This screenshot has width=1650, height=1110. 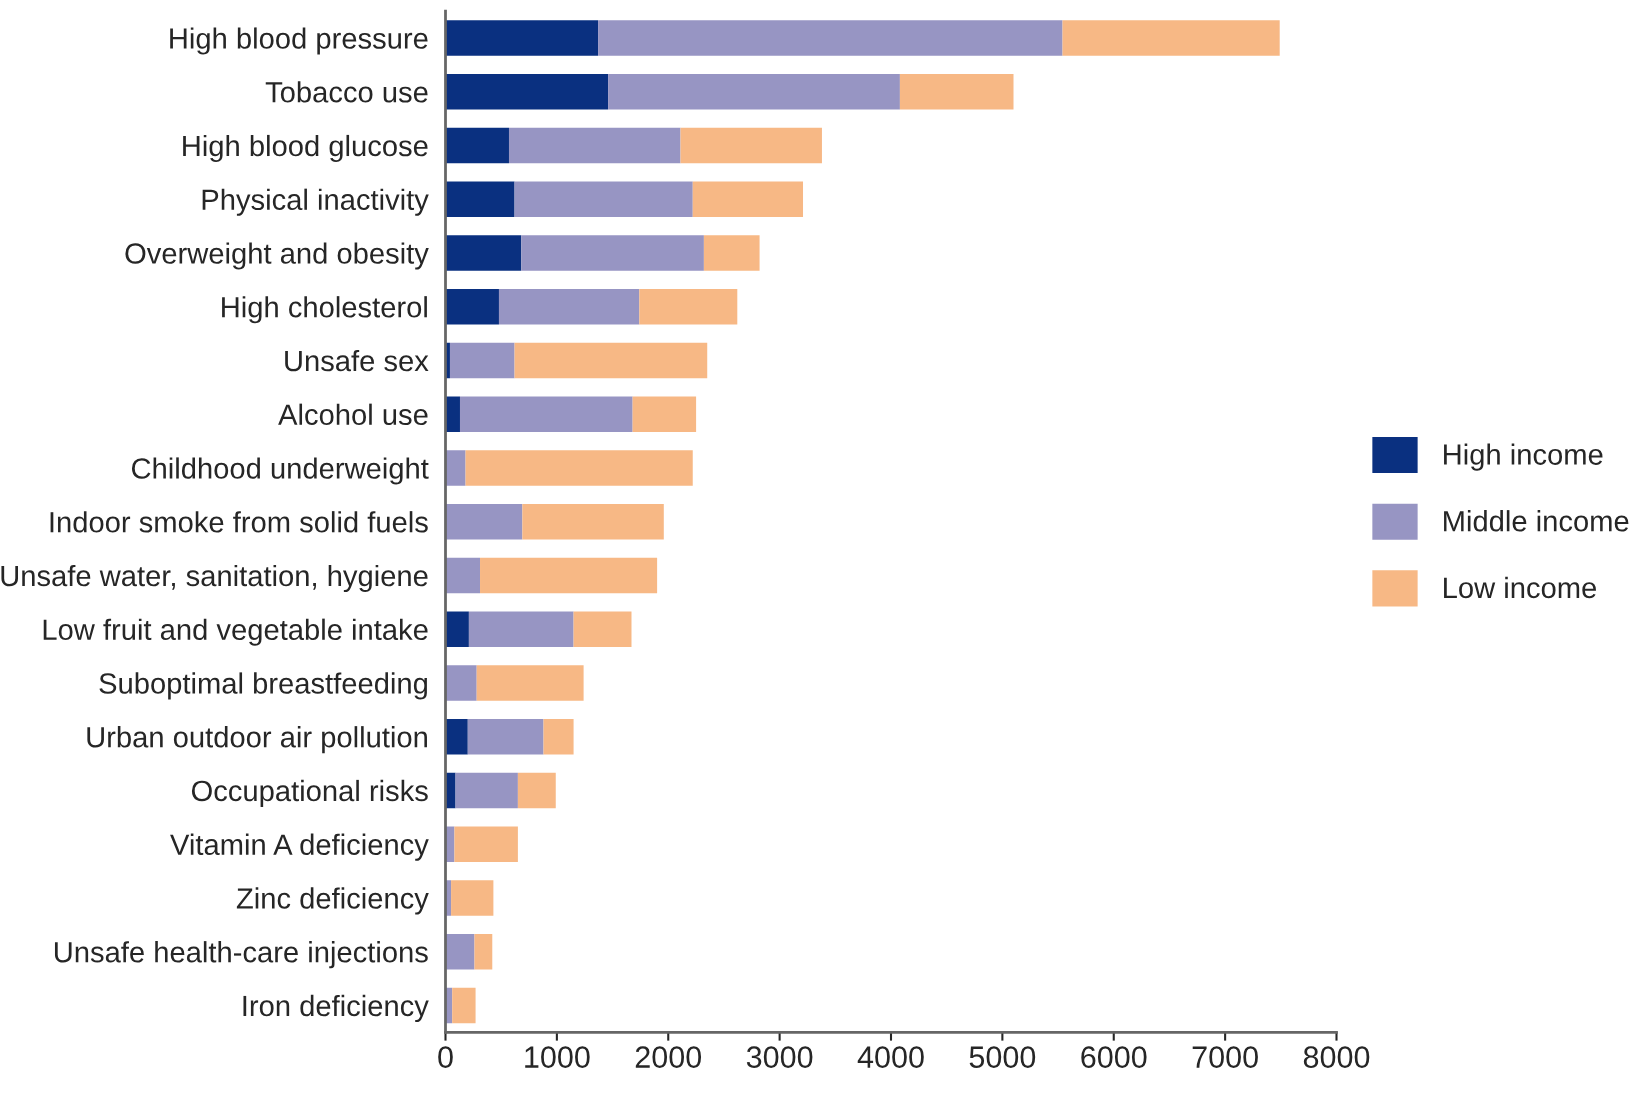 I want to click on y-tick-label: High blood pressure, so click(x=299, y=41).